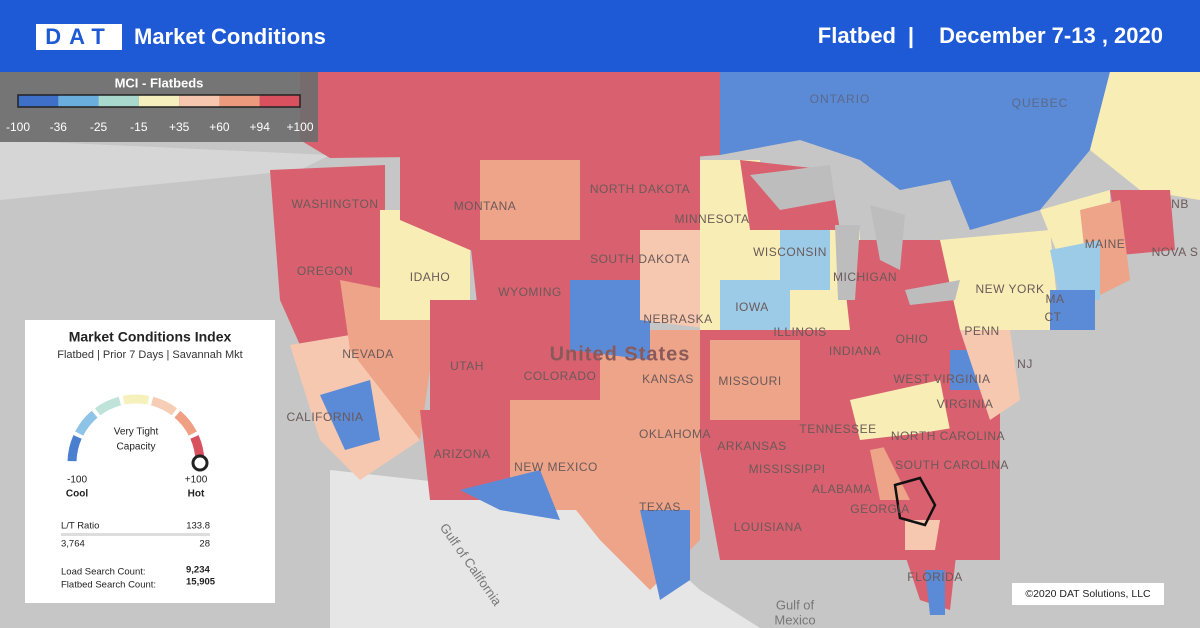  Describe the element at coordinates (560, 376) in the screenshot. I see `map-label: COLORADO` at that location.